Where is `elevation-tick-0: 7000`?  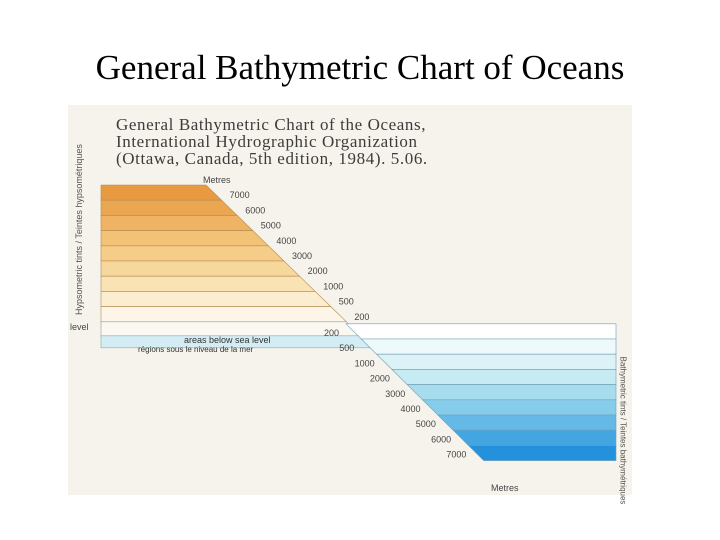
elevation-tick-0: 7000 is located at coordinates (240, 195).